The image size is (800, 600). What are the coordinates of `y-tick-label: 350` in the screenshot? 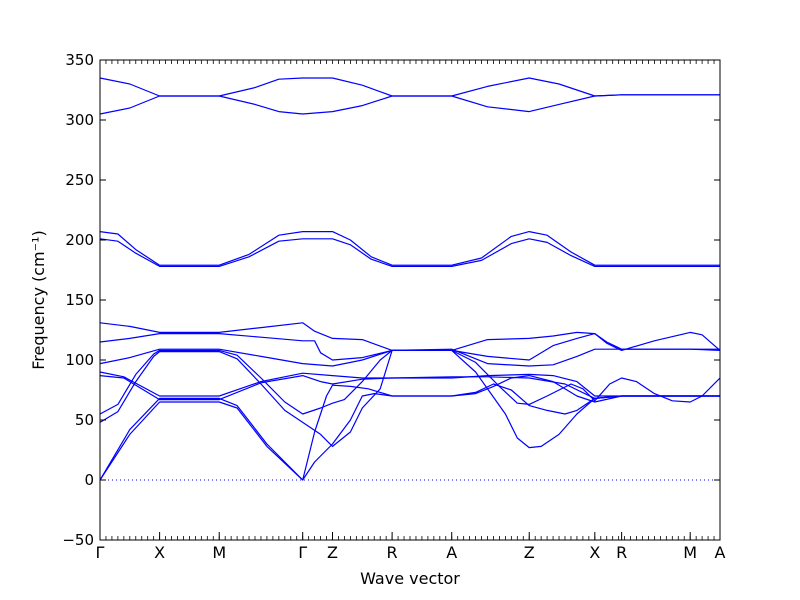 It's located at (79, 60).